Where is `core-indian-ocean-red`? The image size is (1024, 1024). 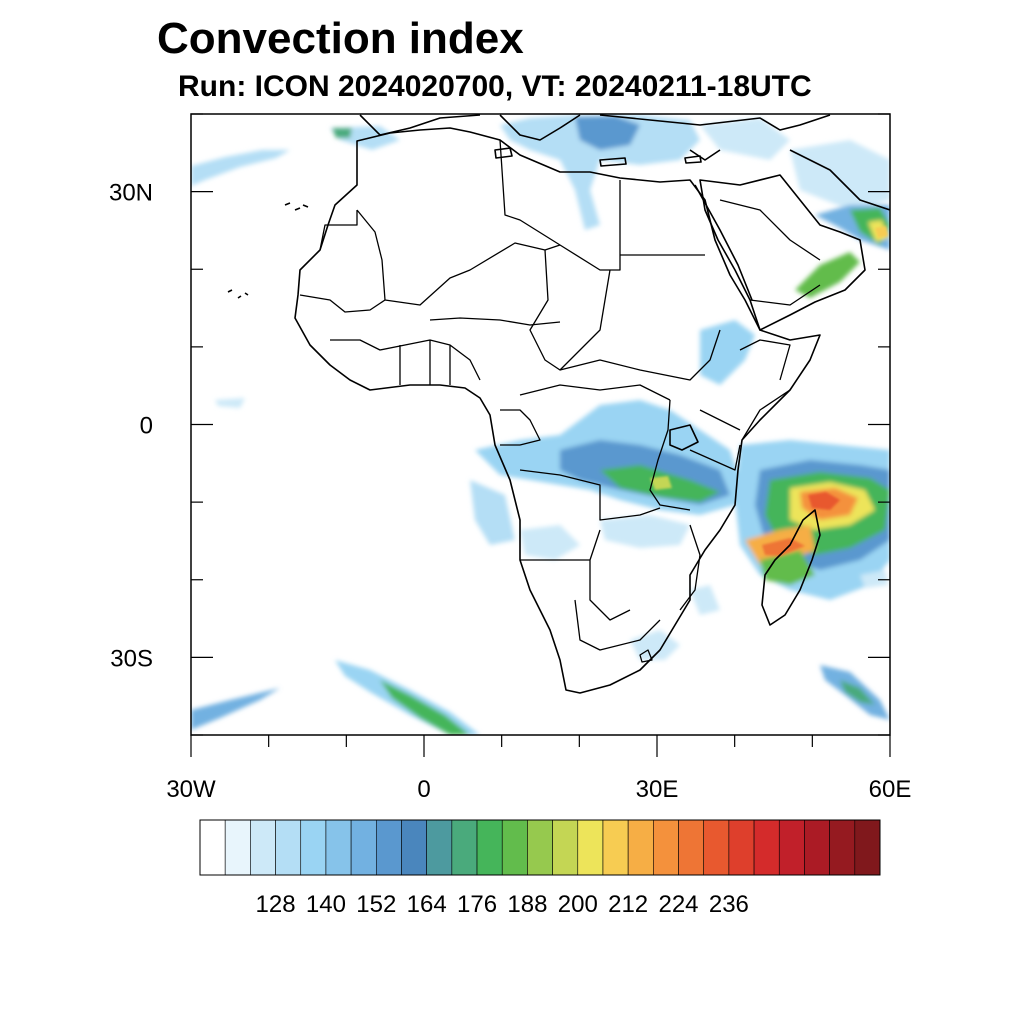
core-indian-ocean-red is located at coordinates (824, 501).